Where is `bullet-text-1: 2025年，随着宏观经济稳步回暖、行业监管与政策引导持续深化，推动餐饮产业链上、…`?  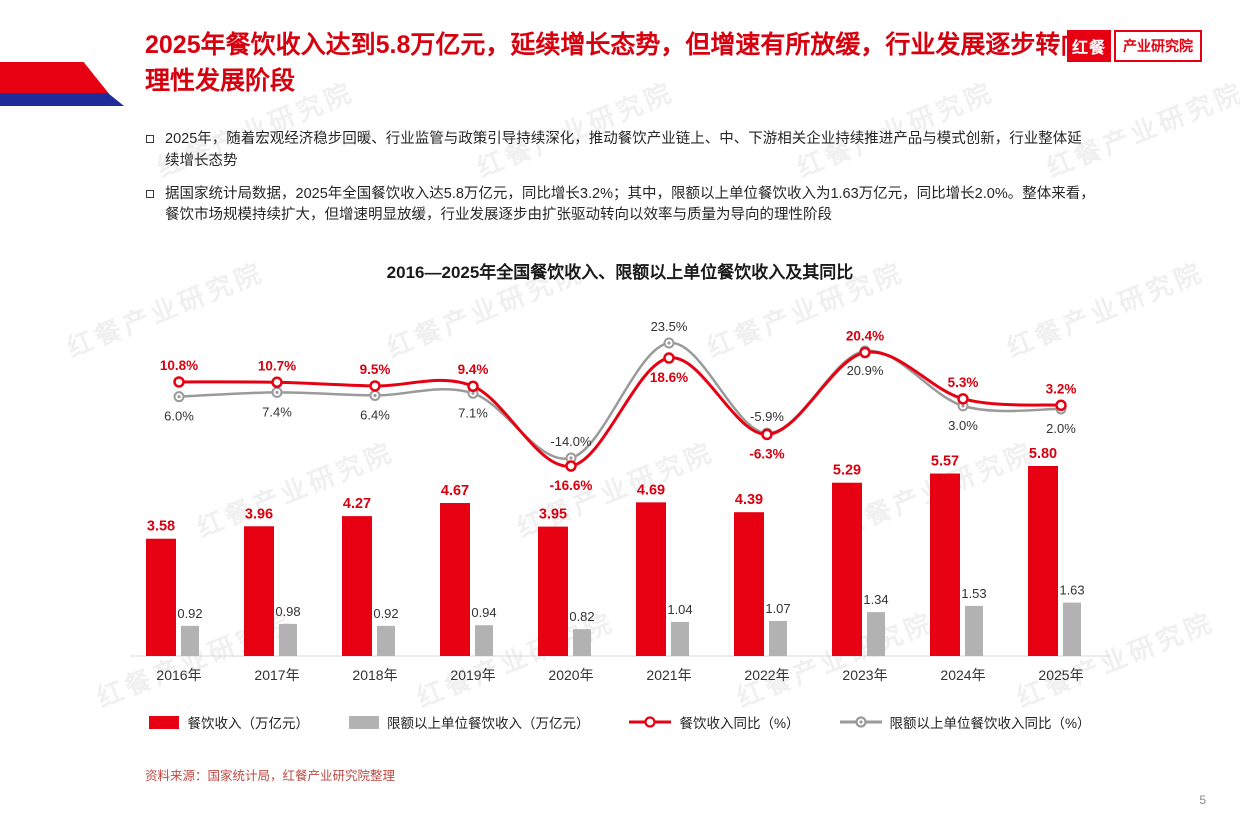 bullet-text-1: 2025年，随着宏观经济稳步回暖、行业监管与政策引导持续深化，推动餐饮产业链上、… is located at coordinates (623, 150).